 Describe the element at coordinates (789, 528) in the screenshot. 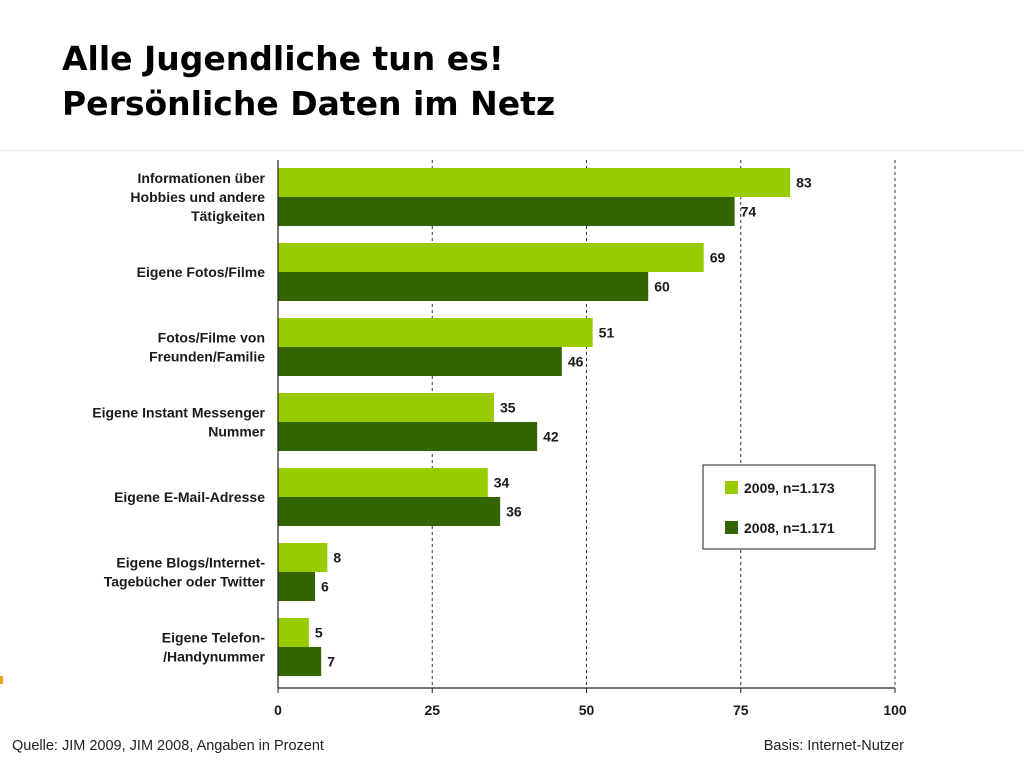

I see `legend-label-2008: 2008, n=1.171` at that location.